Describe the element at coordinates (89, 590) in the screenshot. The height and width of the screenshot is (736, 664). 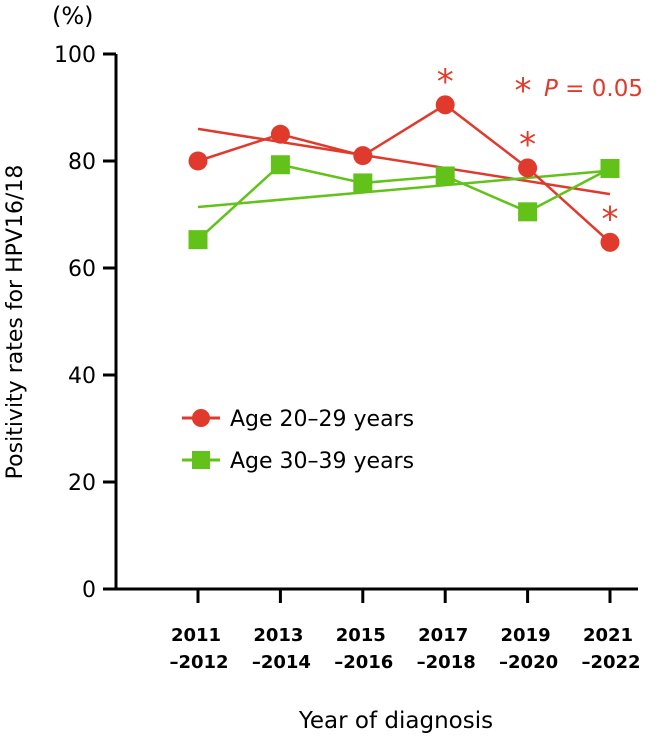
I see `y-tick-label: 0` at that location.